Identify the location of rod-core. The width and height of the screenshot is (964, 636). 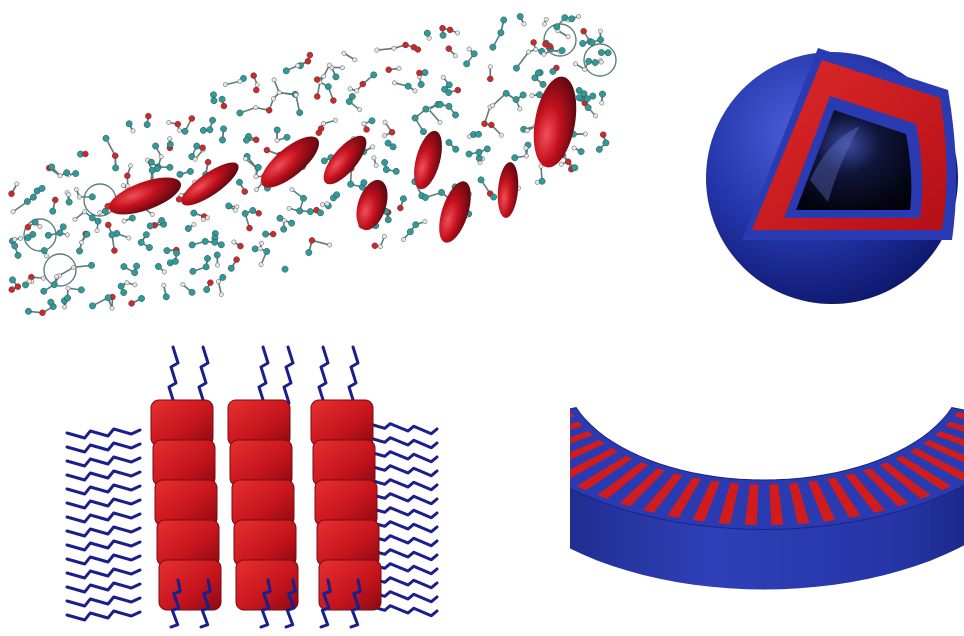
(428, 160).